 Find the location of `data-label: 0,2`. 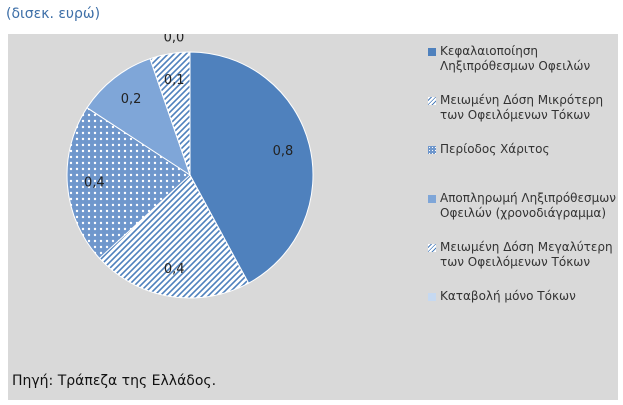

data-label: 0,2 is located at coordinates (131, 99).